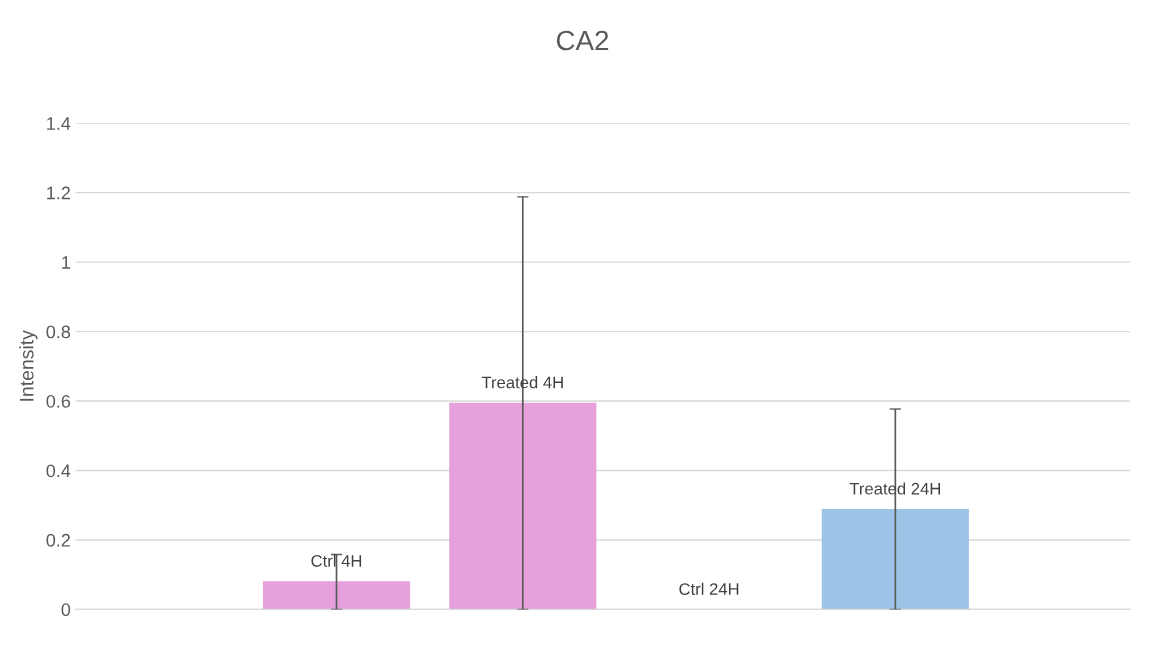 The height and width of the screenshot is (666, 1165). I want to click on x-tick-label: Ctrl 24H, so click(709, 588).